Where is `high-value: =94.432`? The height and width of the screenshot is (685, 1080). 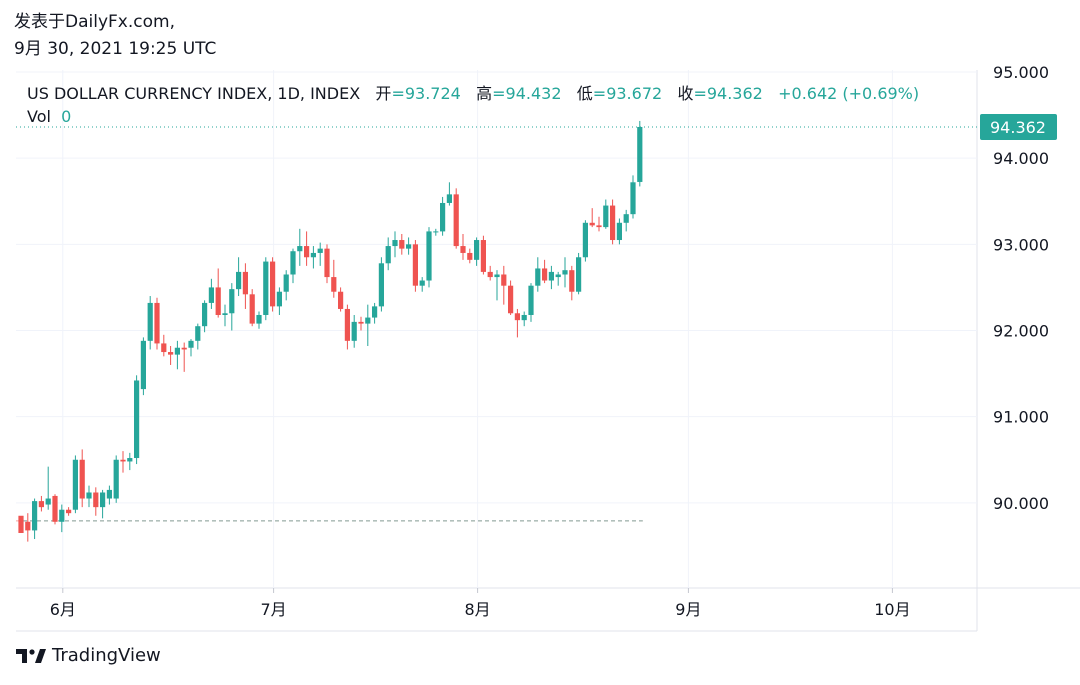
high-value: =94.432 is located at coordinates (527, 93).